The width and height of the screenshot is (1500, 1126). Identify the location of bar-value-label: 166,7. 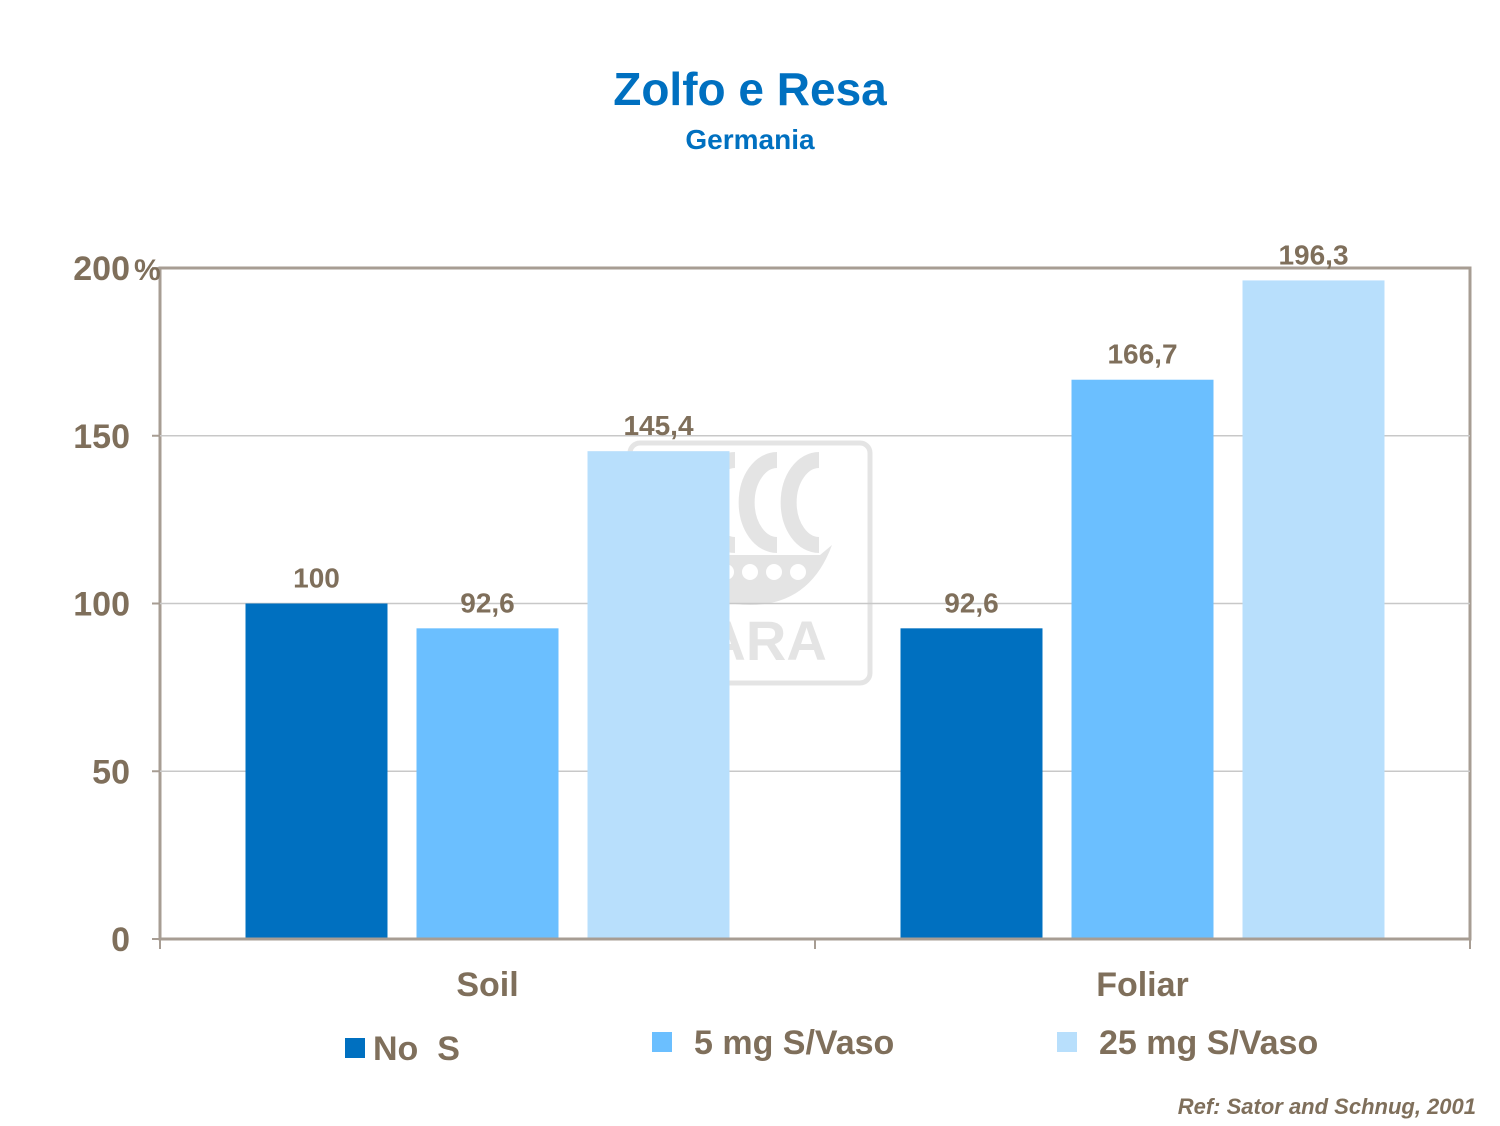
(1142, 354).